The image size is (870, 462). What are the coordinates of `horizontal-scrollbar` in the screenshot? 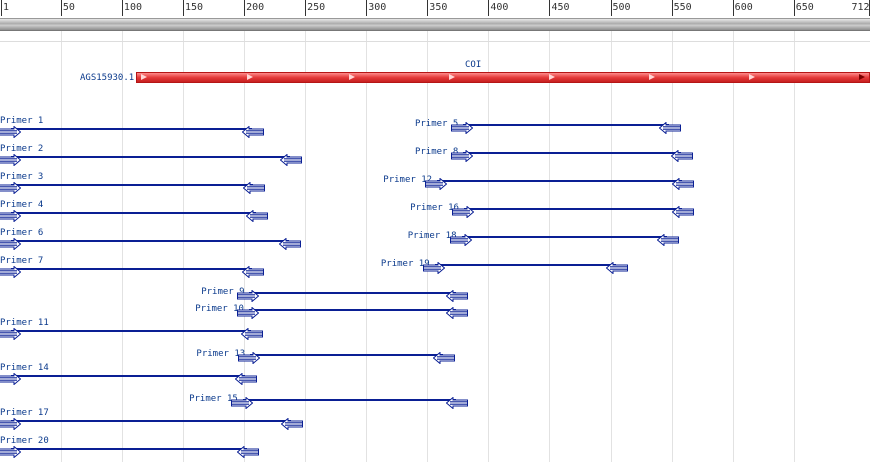 It's located at (435, 25).